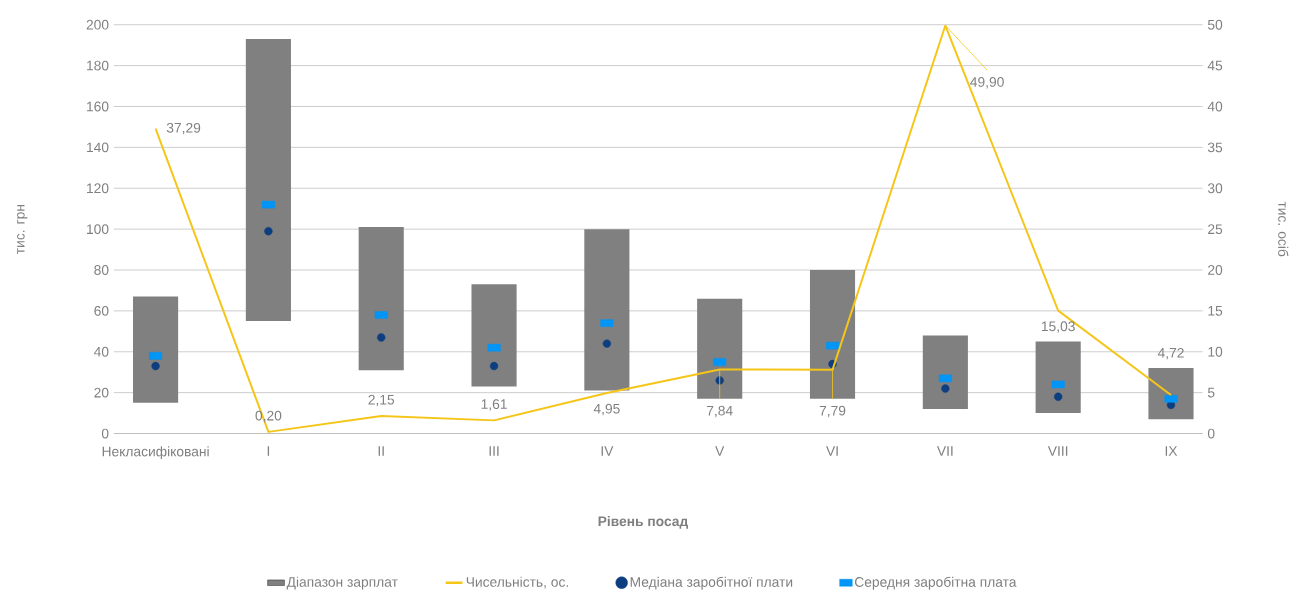 Image resolution: width=1293 pixels, height=593 pixels. Describe the element at coordinates (719, 411) in the screenshot. I see `data-label: 7,84` at that location.